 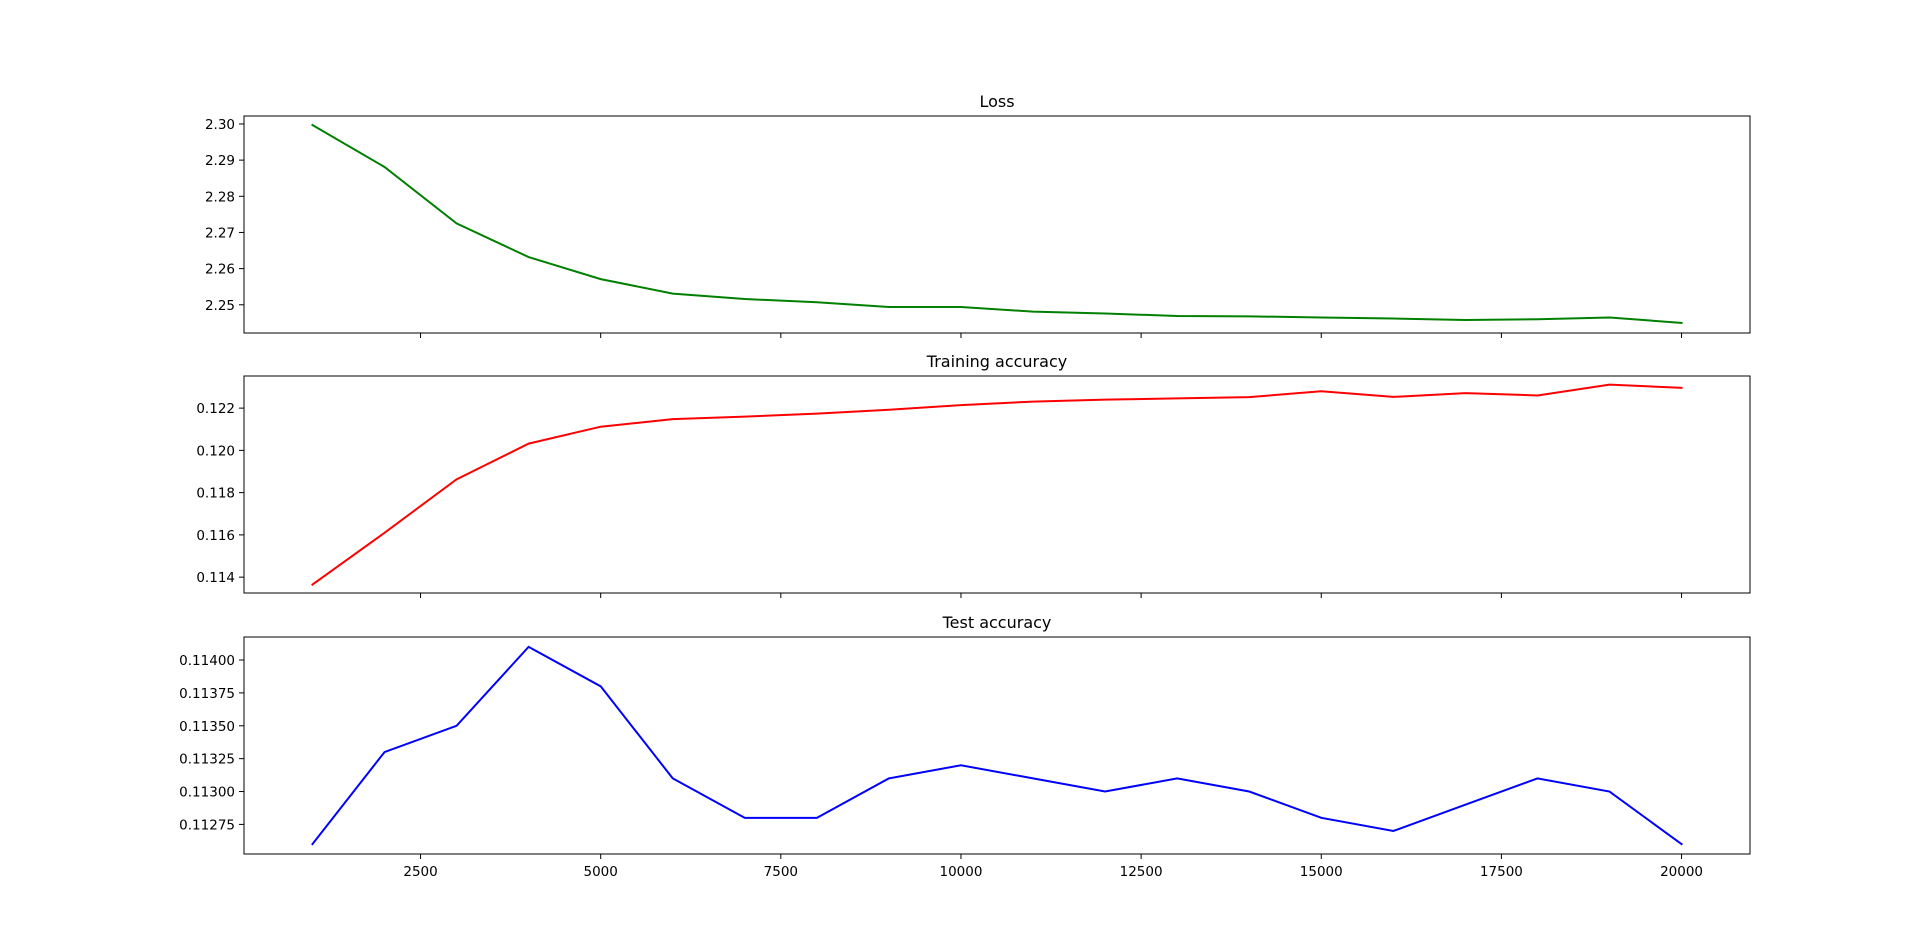 What do you see at coordinates (215, 451) in the screenshot?
I see `training-accuracy-y-tick-label: 0.120` at bounding box center [215, 451].